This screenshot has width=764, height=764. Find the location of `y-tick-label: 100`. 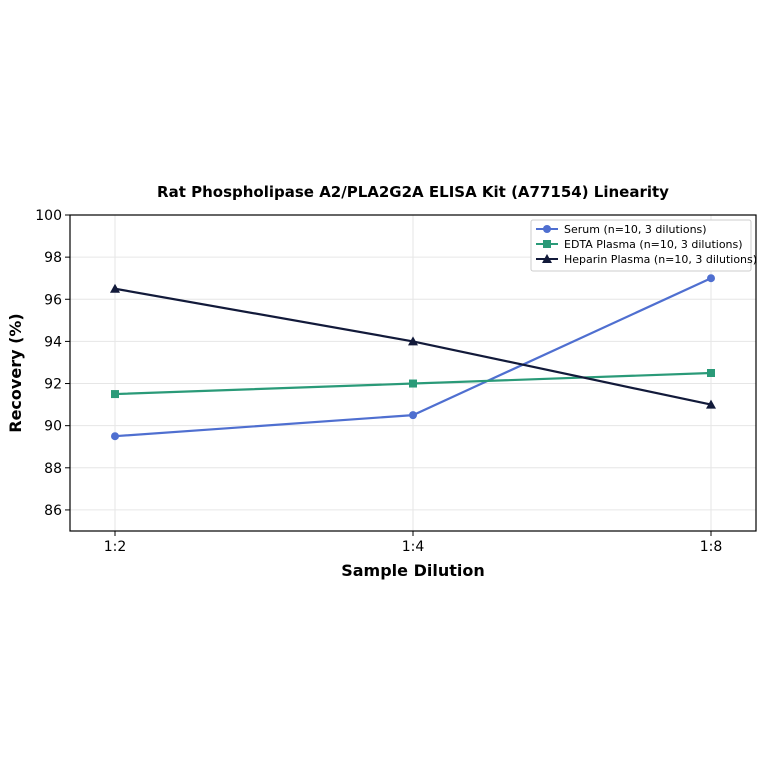

y-tick-label: 100 is located at coordinates (48, 216).